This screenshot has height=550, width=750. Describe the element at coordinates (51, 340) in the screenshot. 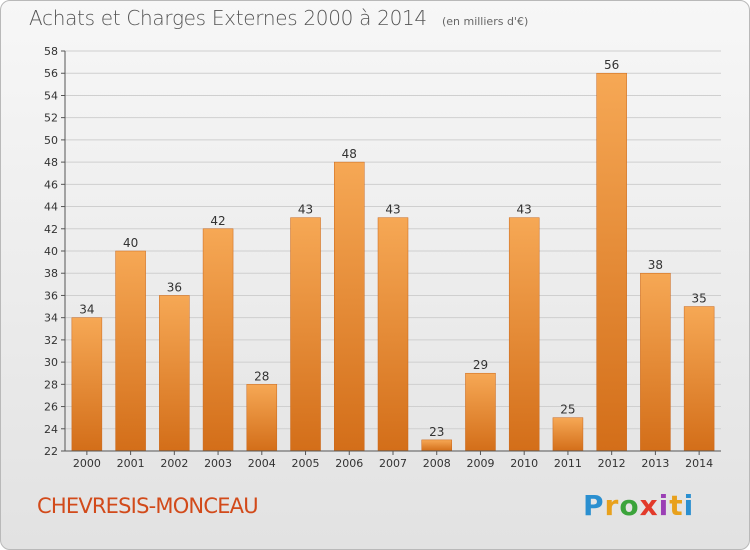

I see `y-tick-label: 32` at that location.